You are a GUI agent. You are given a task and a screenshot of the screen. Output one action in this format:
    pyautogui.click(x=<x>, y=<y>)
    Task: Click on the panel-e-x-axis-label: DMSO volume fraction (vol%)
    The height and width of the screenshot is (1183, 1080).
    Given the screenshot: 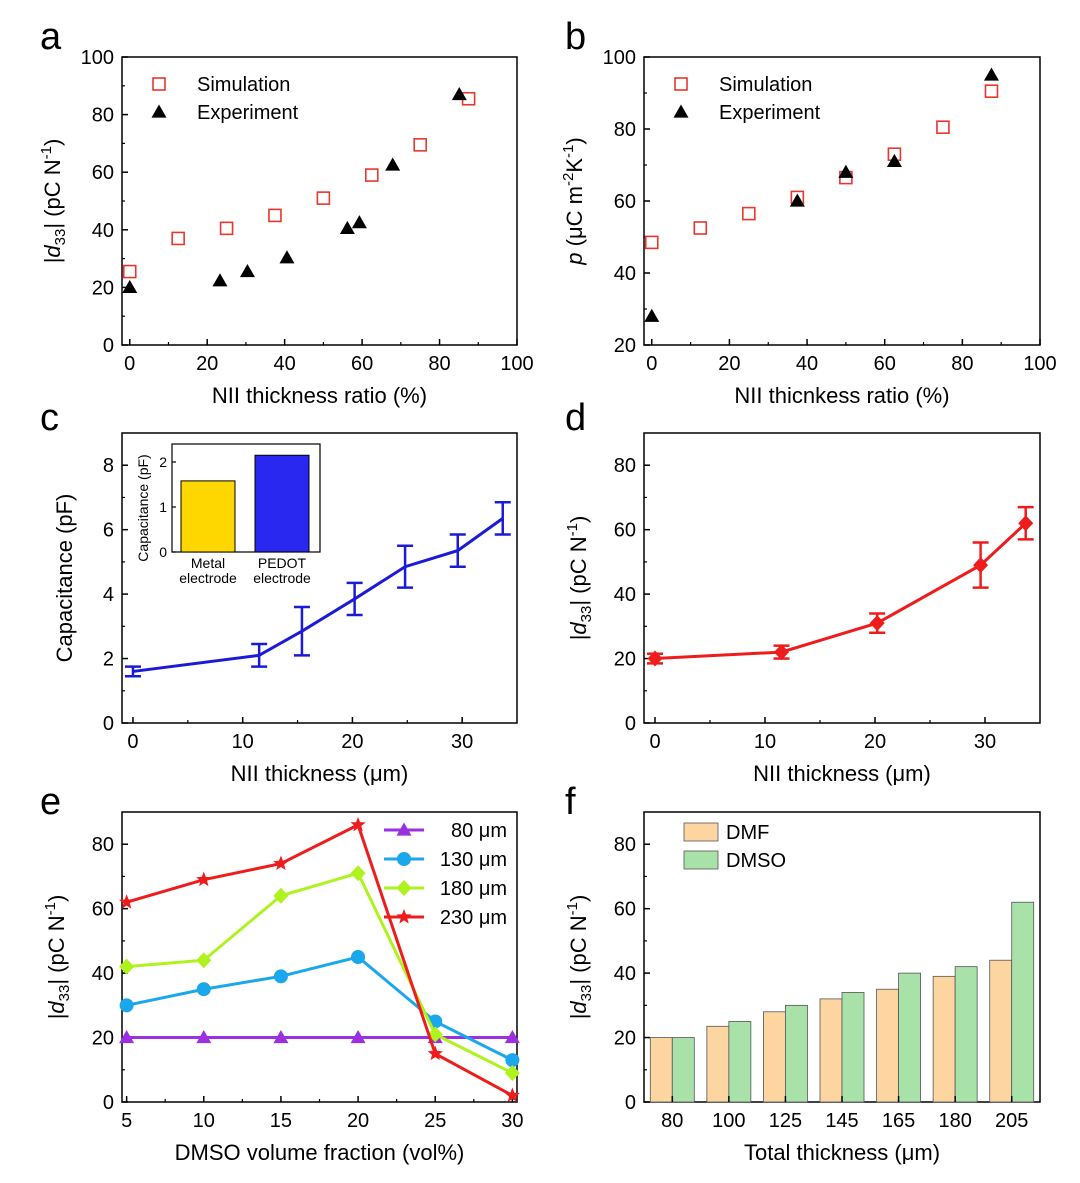 What is the action you would take?
    pyautogui.click(x=320, y=1152)
    